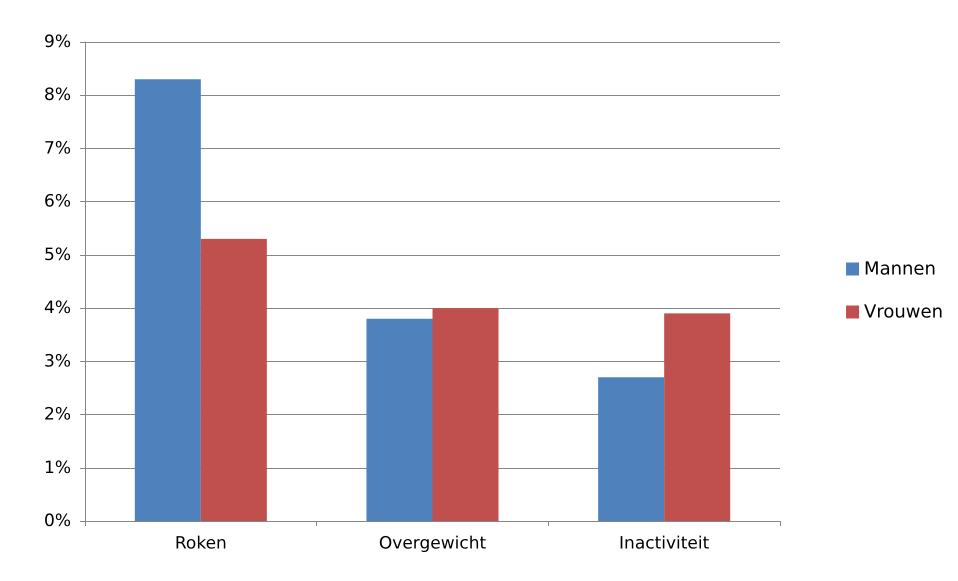  I want to click on y-tick-label: 0%, so click(57, 521).